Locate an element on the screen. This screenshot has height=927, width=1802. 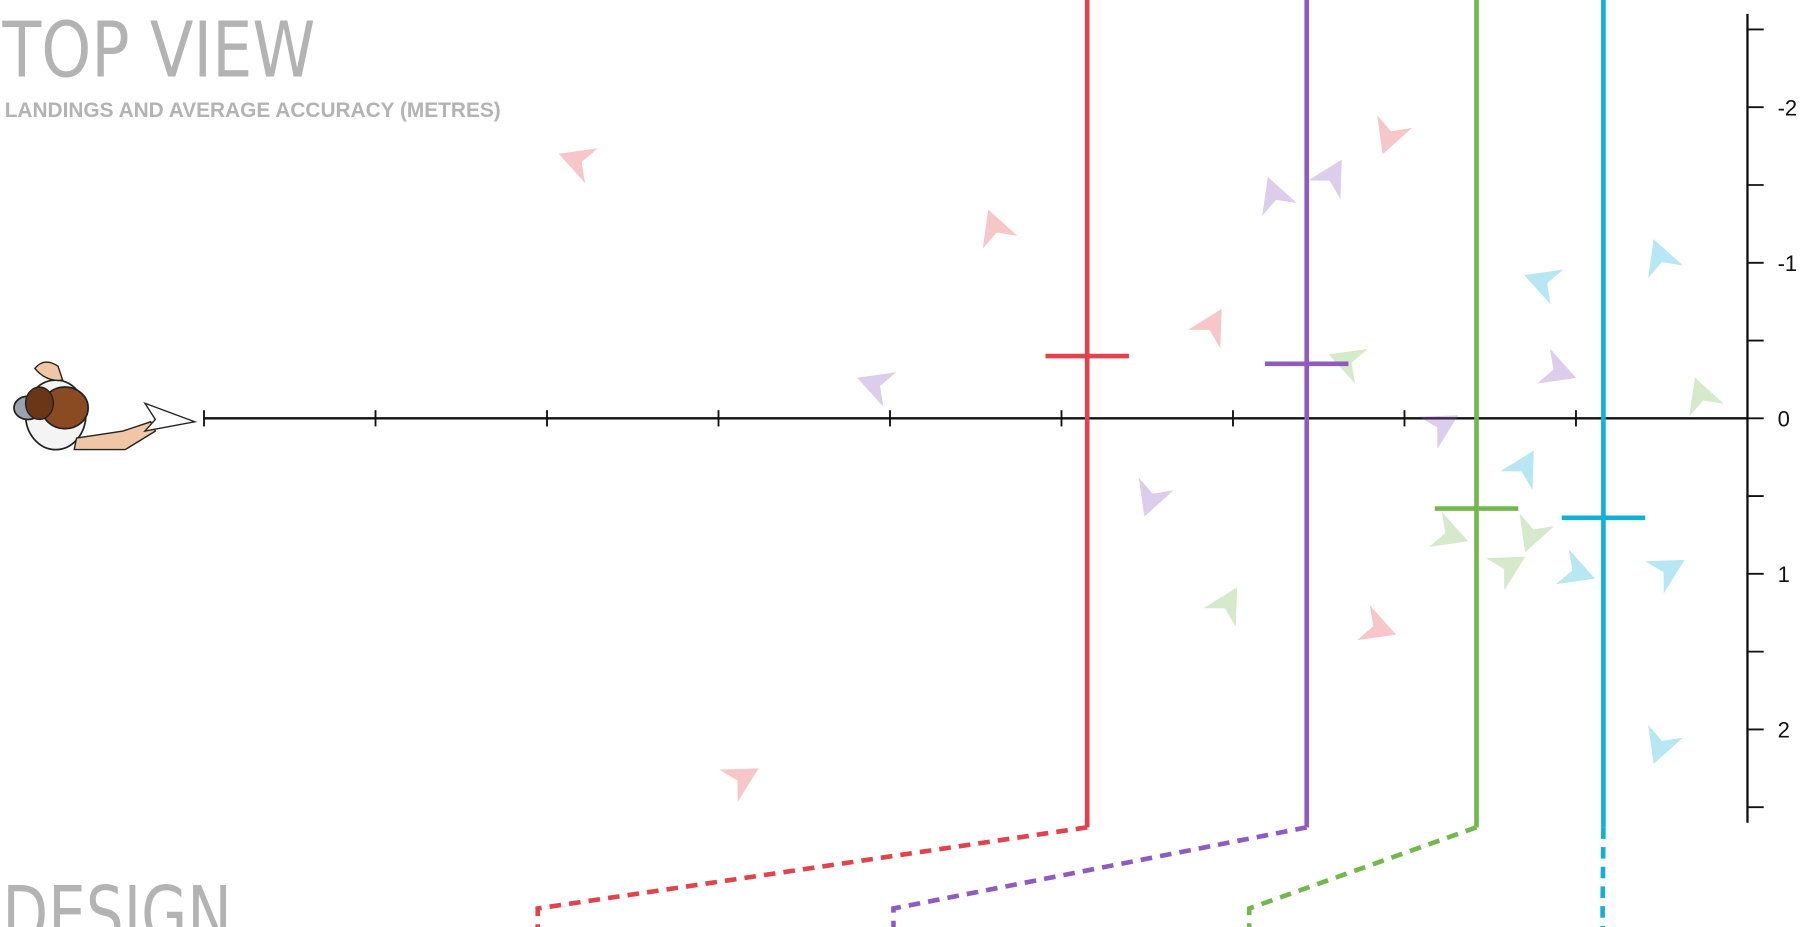
thrower-illustration is located at coordinates (105, 406).